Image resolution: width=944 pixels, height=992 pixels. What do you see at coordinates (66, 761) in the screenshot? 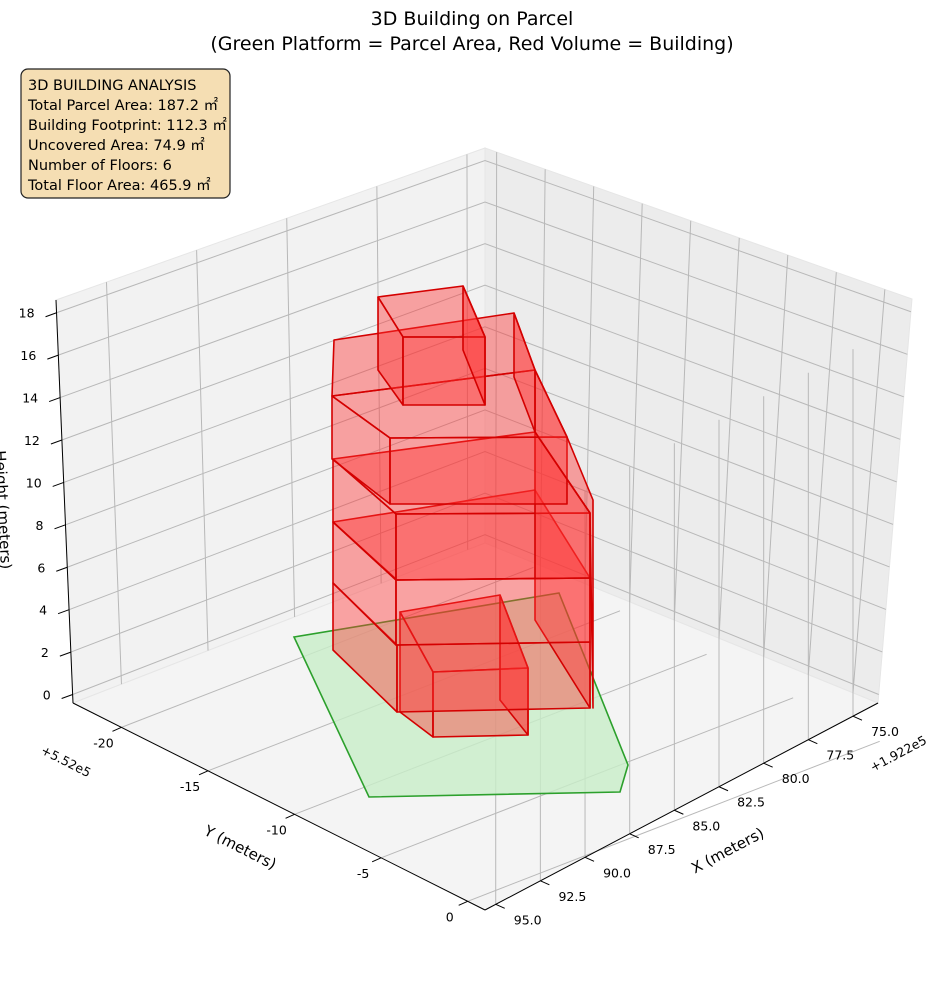
I see `y-offset-label: +5.52e5` at bounding box center [66, 761].